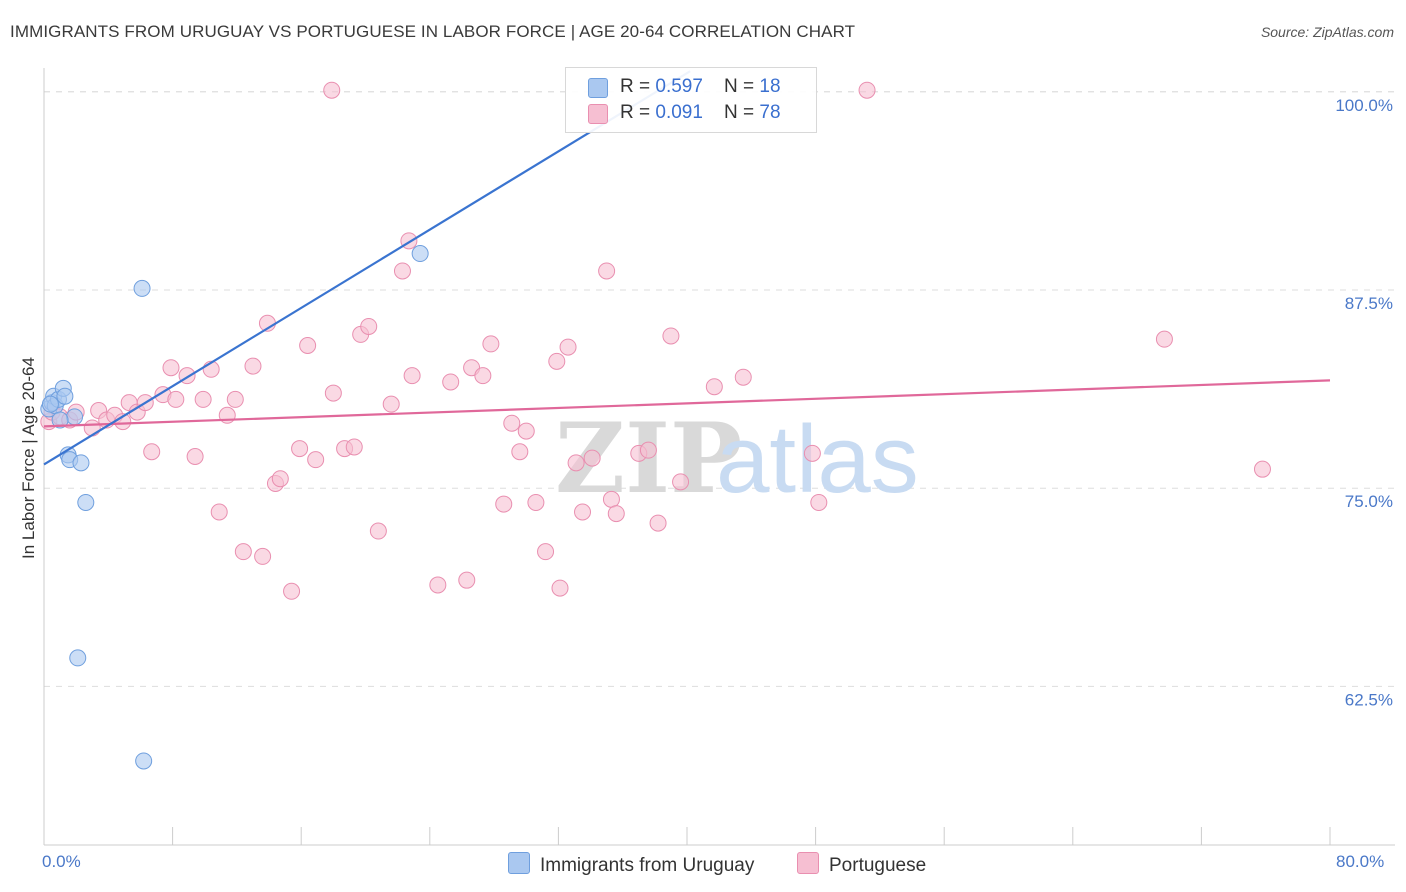  I want to click on bottom-legend-uruguay: Immigrants from Uruguay, so click(631, 864).